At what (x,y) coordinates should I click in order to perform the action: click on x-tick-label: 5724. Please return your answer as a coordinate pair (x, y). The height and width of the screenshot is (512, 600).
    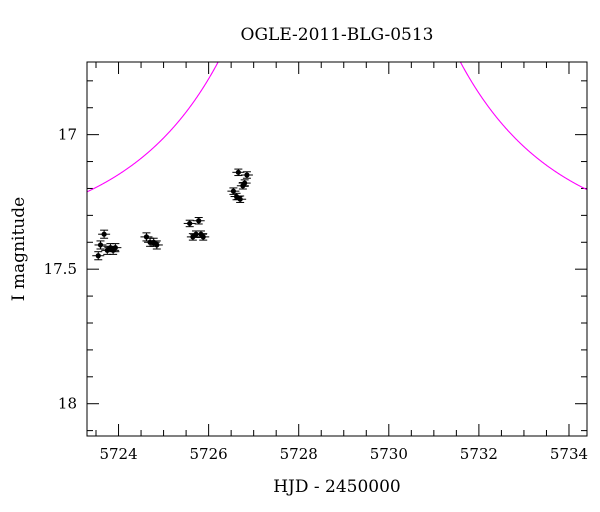
    Looking at the image, I should click on (118, 454).